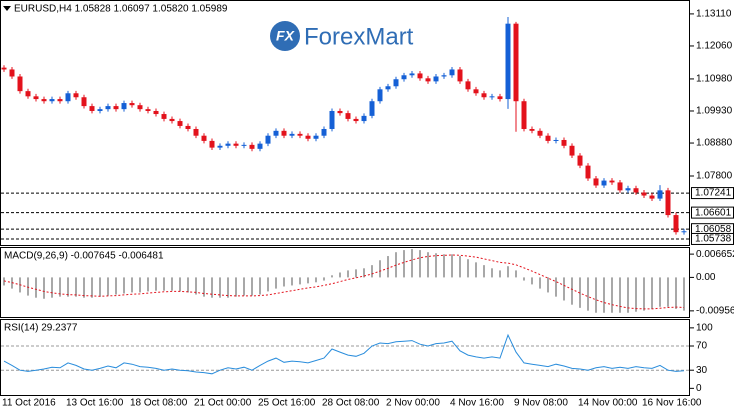  What do you see at coordinates (351, 403) in the screenshot?
I see `x-tick-label: 28 Oct 08:00` at bounding box center [351, 403].